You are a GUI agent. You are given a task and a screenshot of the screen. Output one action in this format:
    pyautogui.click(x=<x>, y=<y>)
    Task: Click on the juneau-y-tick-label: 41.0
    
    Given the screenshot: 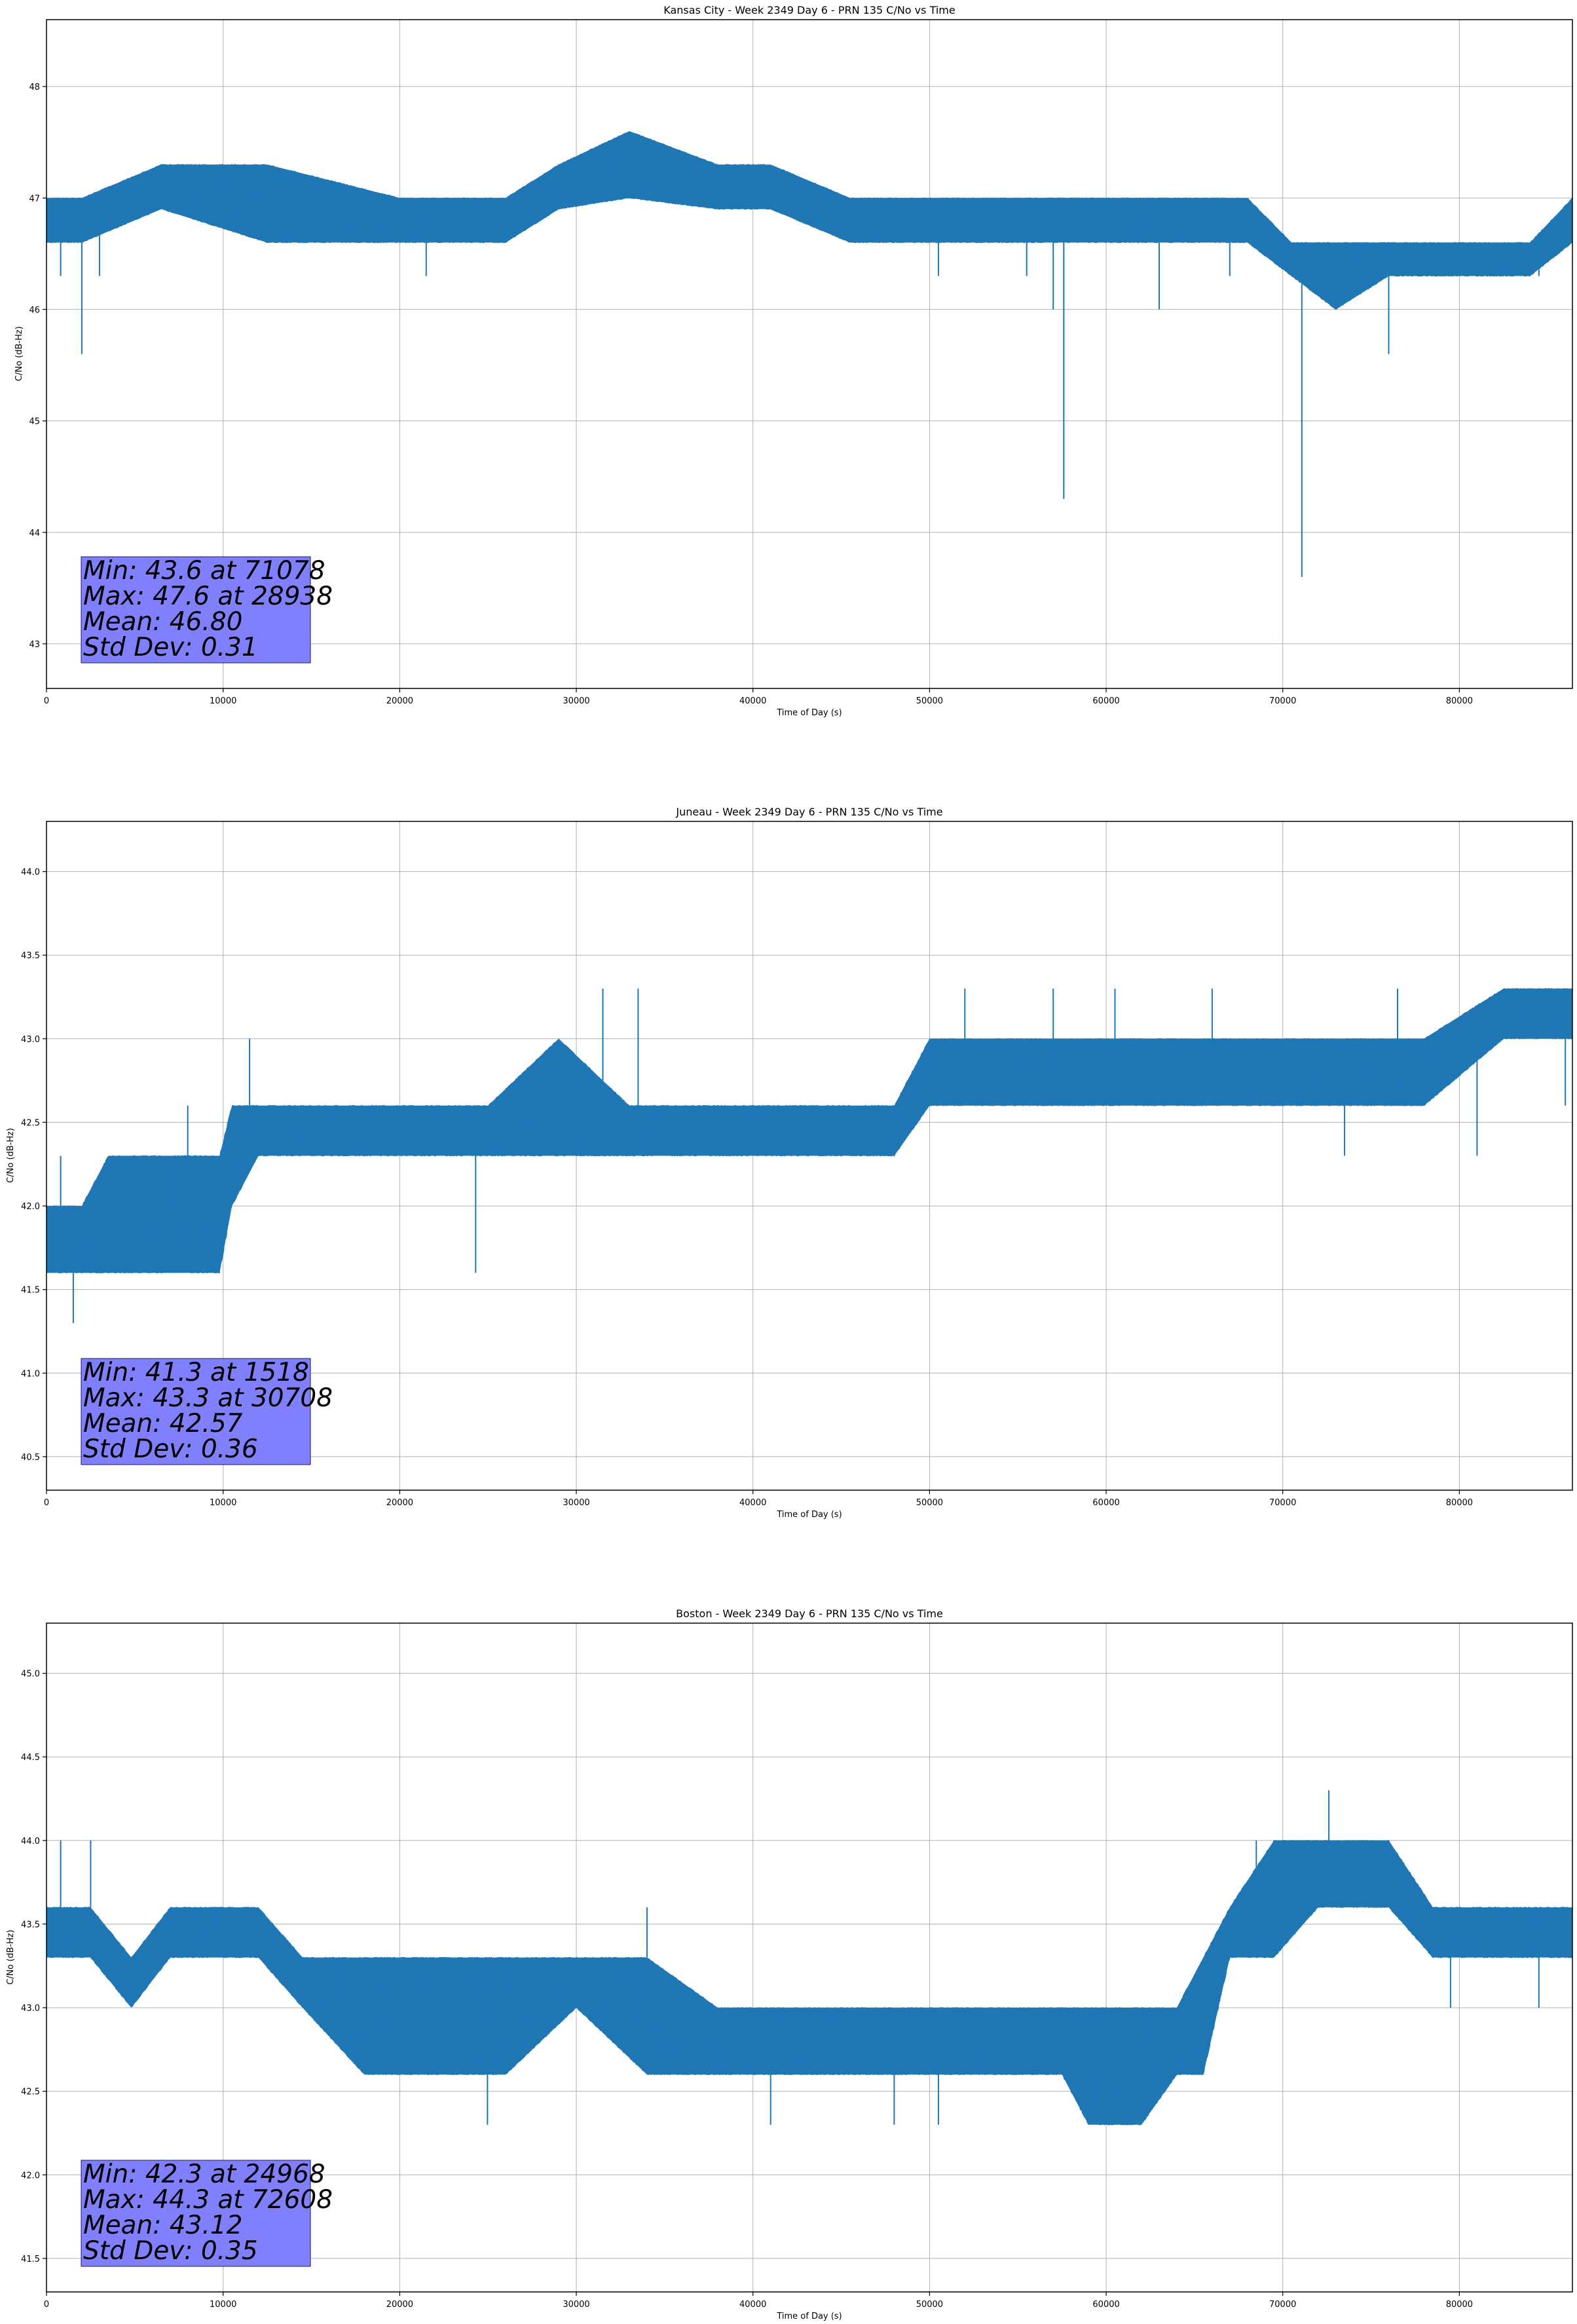 What is the action you would take?
    pyautogui.click(x=30, y=1374)
    